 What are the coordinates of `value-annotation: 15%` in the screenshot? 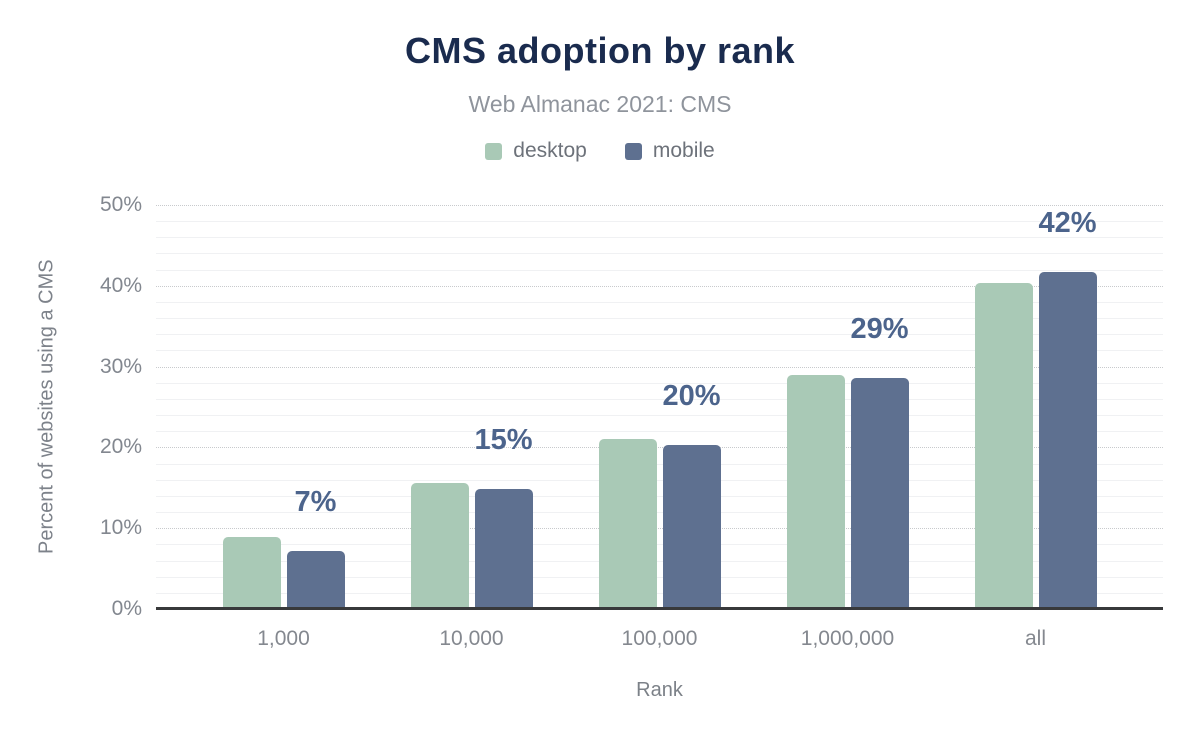 It's located at (503, 439).